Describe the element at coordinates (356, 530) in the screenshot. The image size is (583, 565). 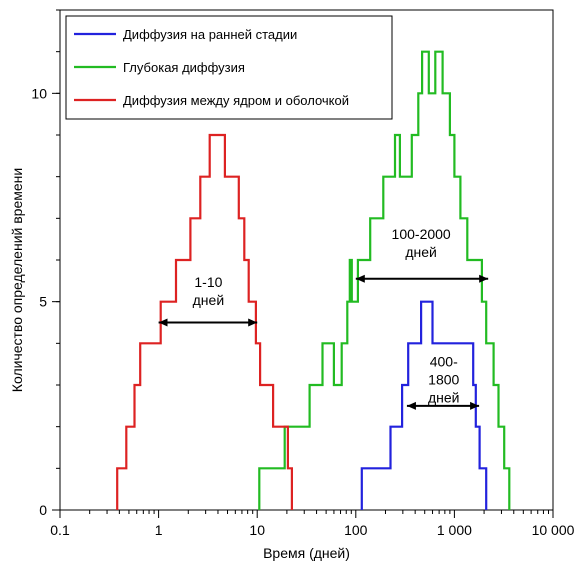
I see `x-tick-label: 100` at that location.